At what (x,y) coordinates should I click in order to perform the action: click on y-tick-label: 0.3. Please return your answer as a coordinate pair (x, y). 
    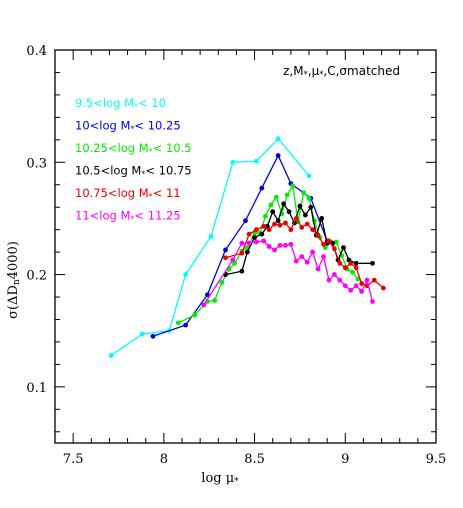
    Looking at the image, I should click on (36, 163).